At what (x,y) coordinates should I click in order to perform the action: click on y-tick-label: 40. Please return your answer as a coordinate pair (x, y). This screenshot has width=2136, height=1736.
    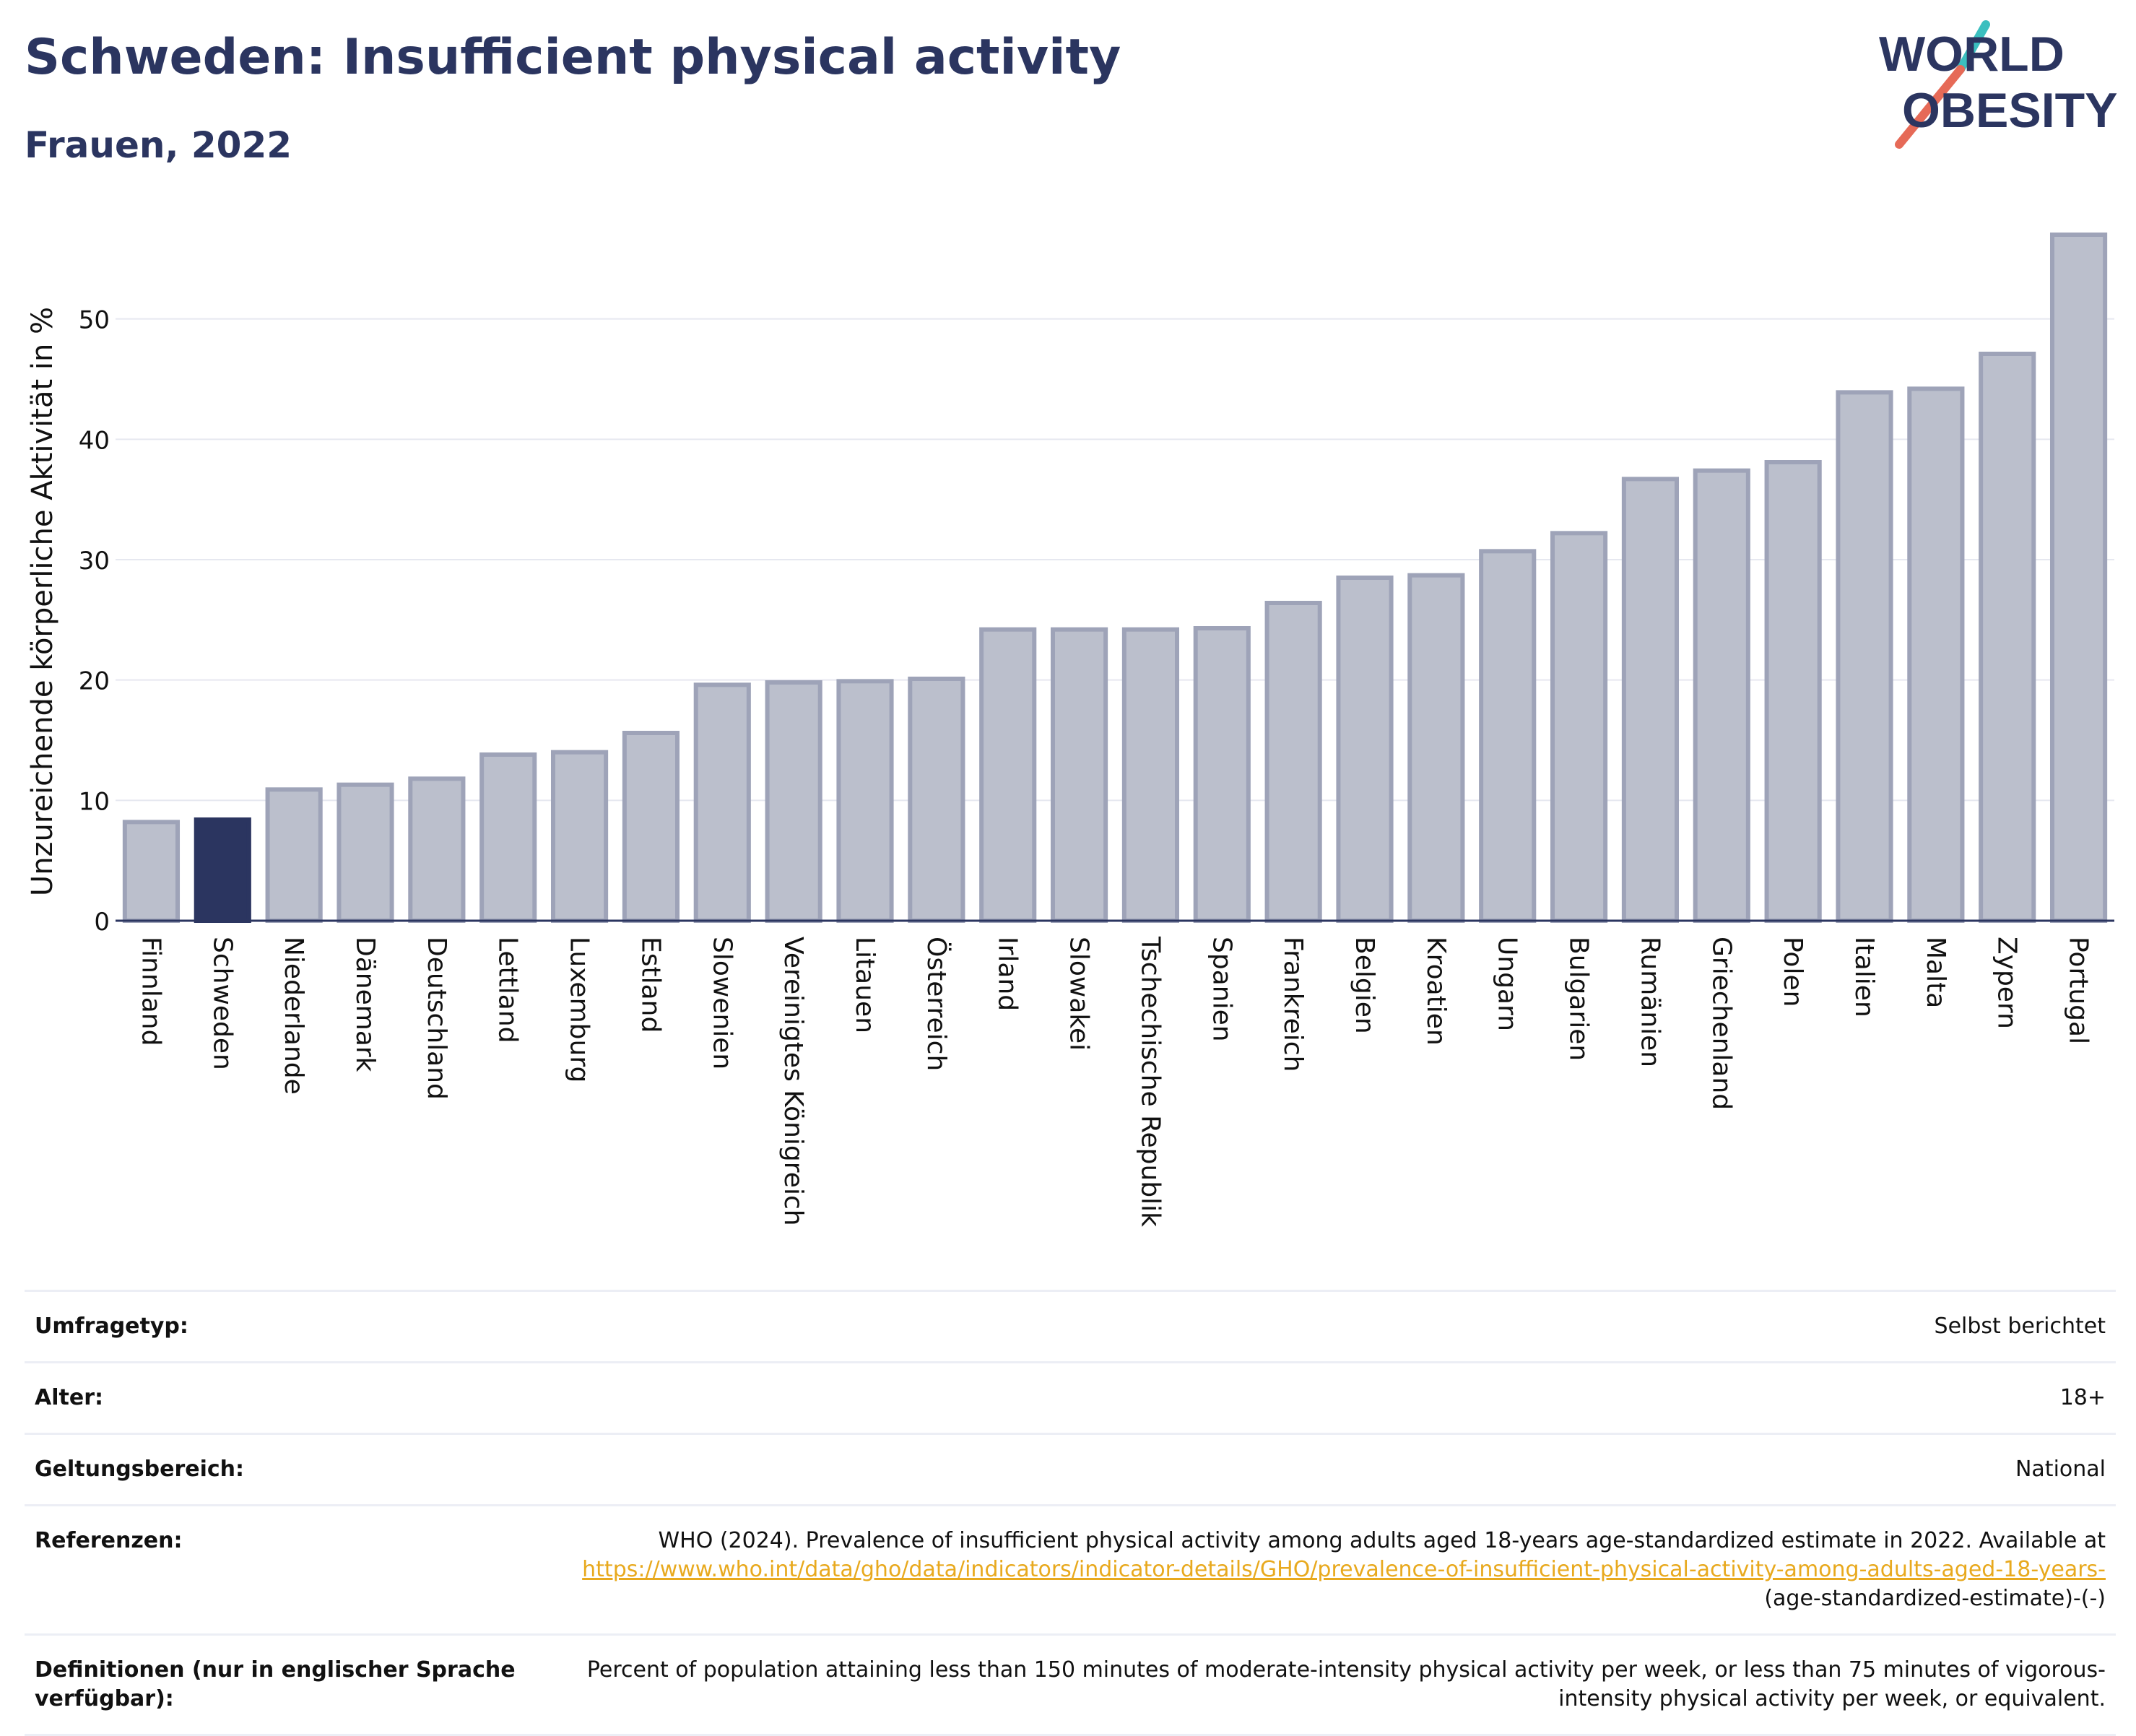
    Looking at the image, I should click on (95, 440).